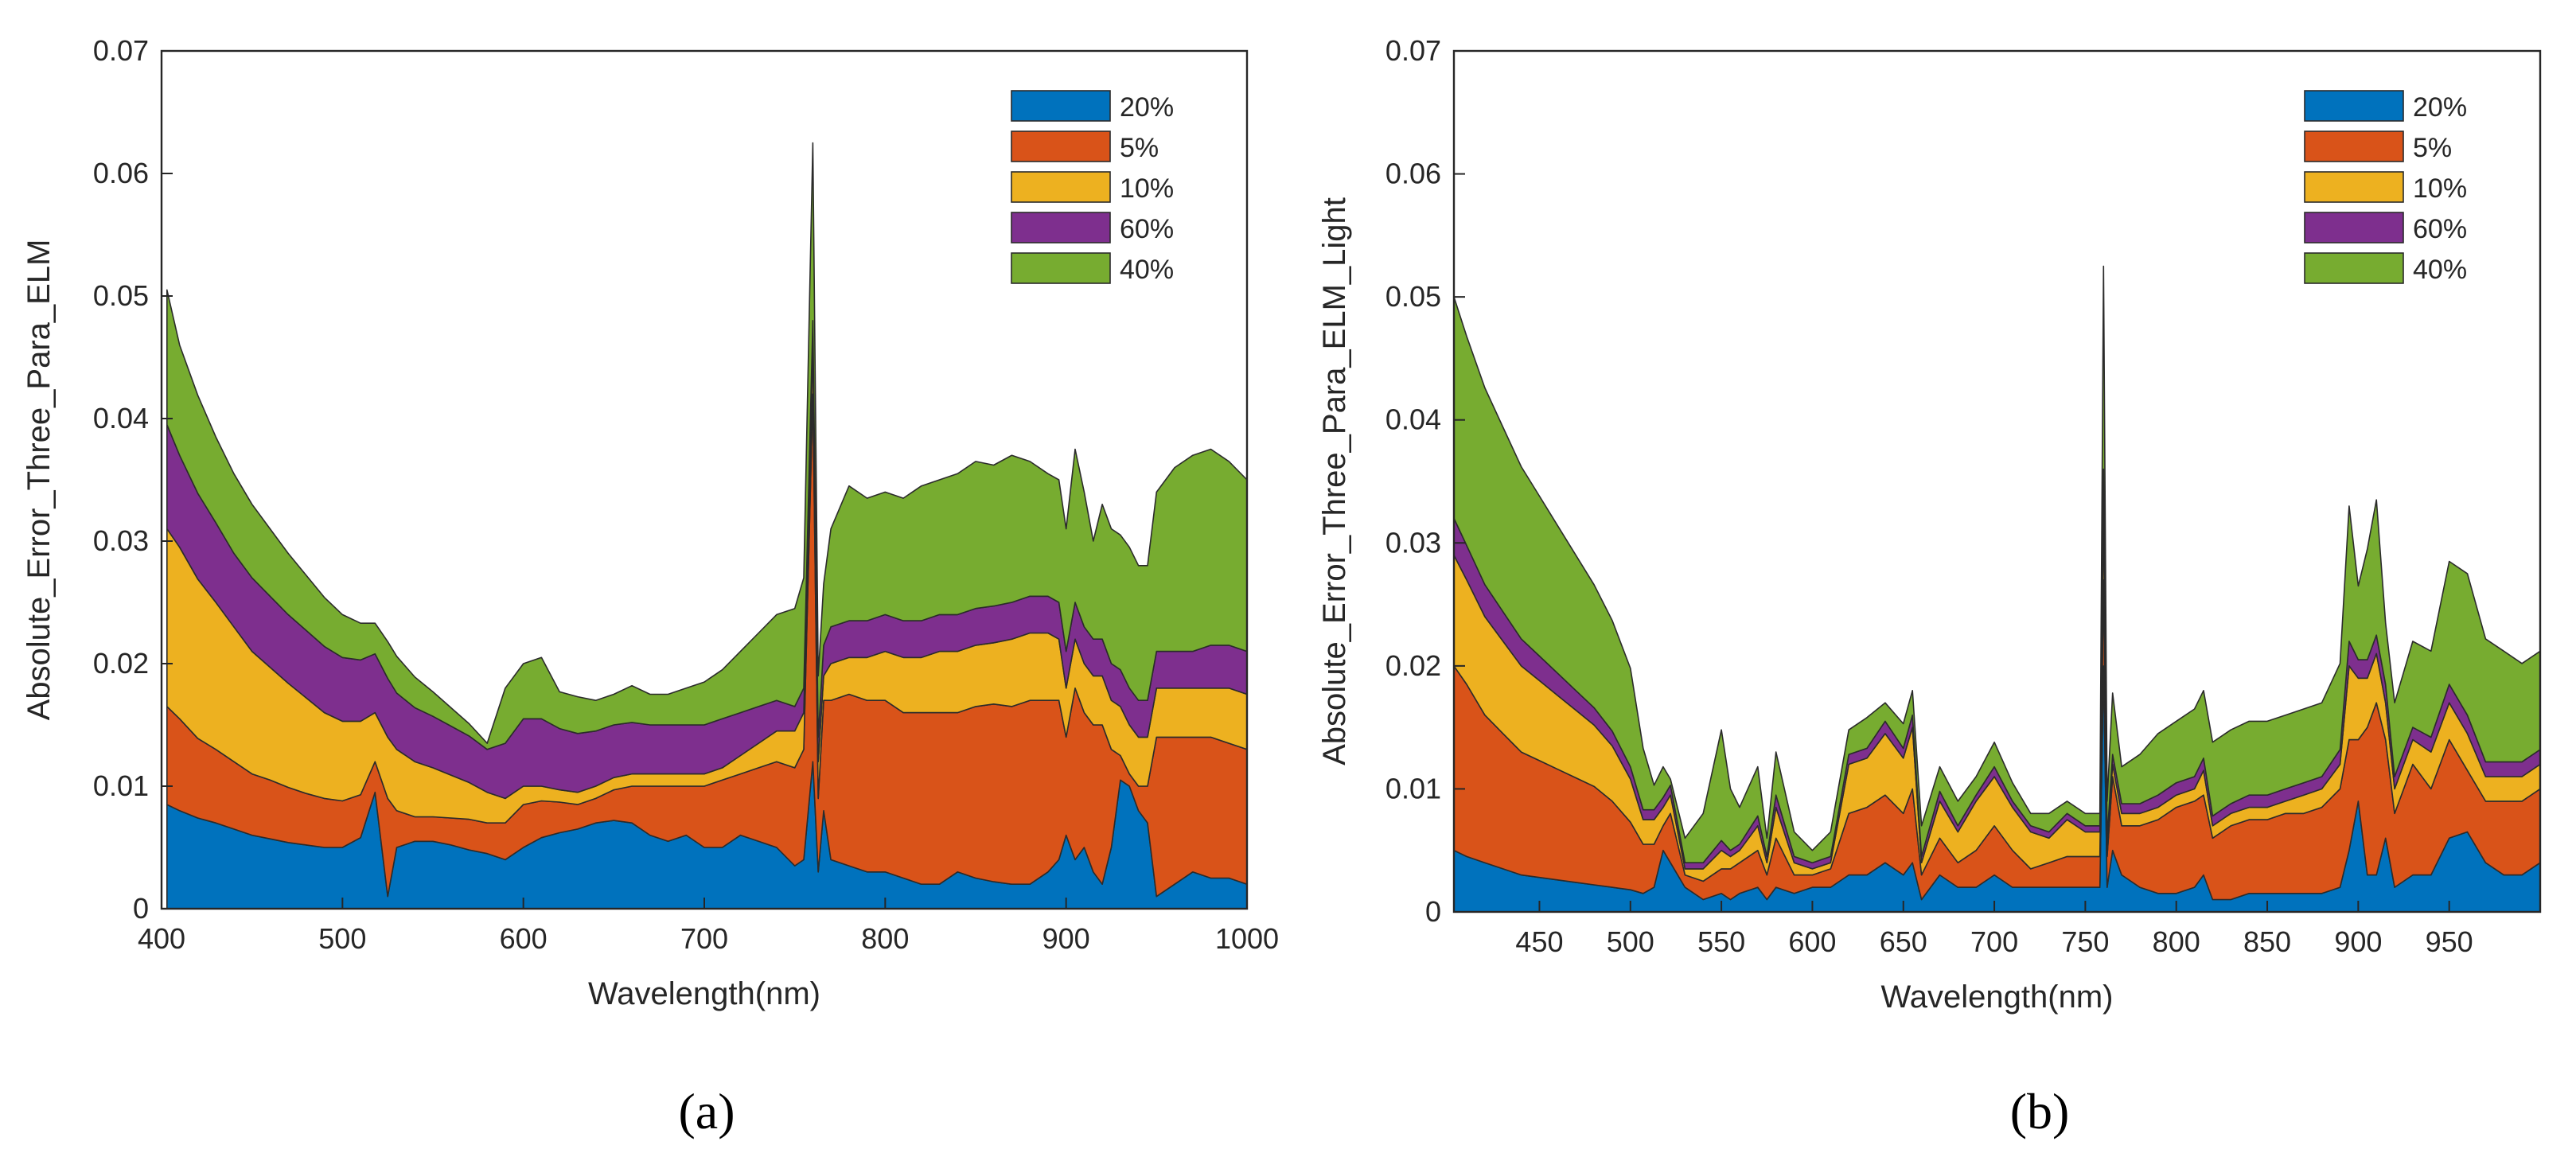 The height and width of the screenshot is (1153, 2576). I want to click on legend-label-b-60pct: 60%, so click(2440, 229).